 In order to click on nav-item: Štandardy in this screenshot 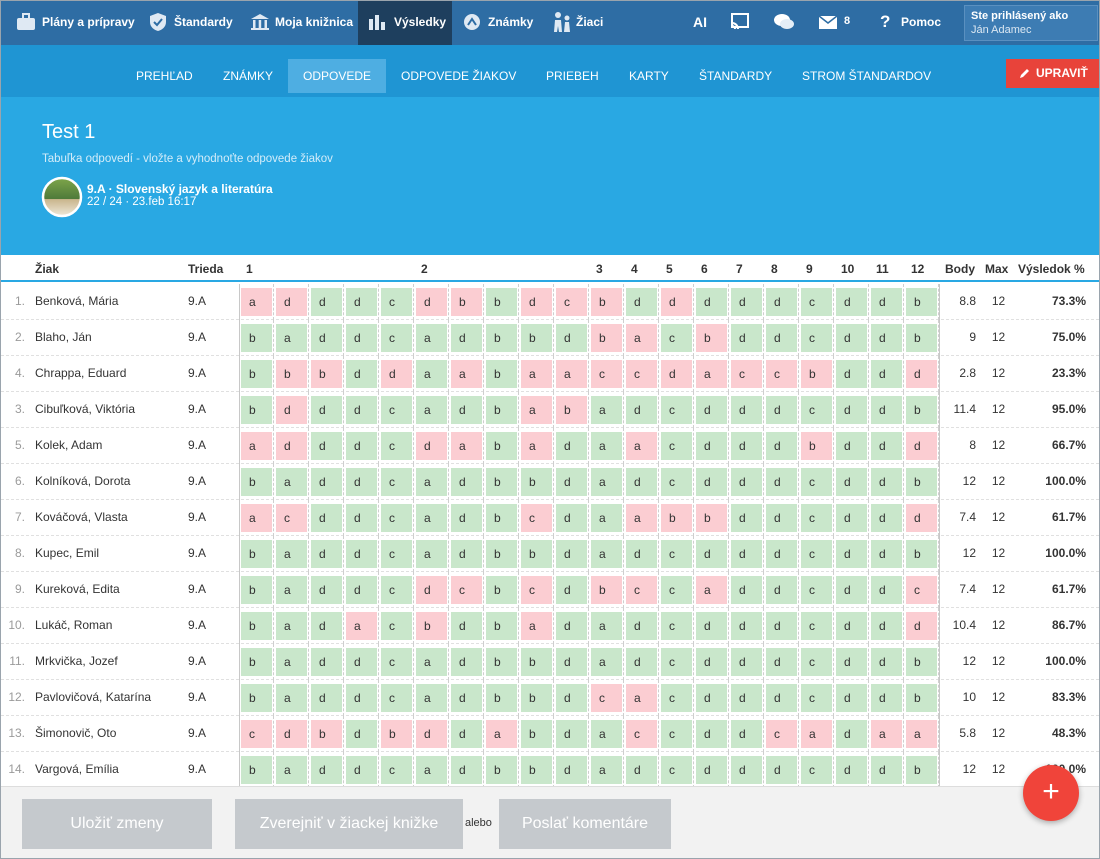, I will do `click(203, 22)`.